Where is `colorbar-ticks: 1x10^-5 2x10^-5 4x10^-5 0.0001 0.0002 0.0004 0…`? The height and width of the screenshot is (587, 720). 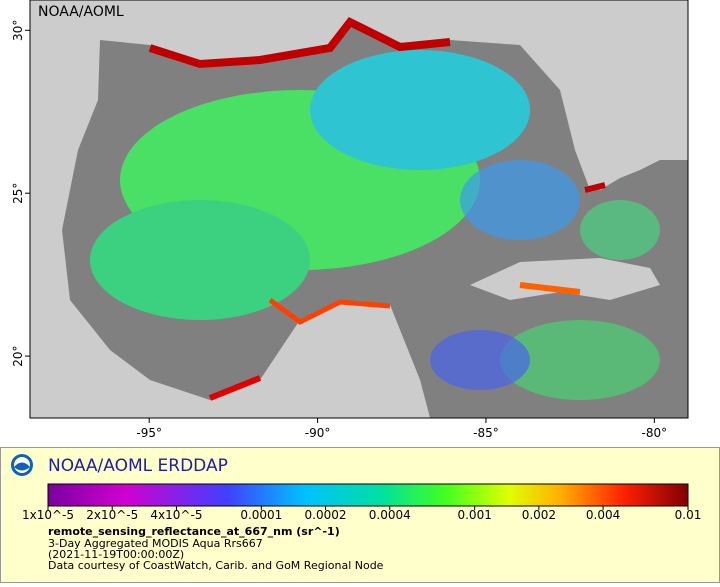
colorbar-ticks: 1x10^-5 2x10^-5 4x10^-5 0.0001 0.0002 0.0004 0… is located at coordinates (361, 514).